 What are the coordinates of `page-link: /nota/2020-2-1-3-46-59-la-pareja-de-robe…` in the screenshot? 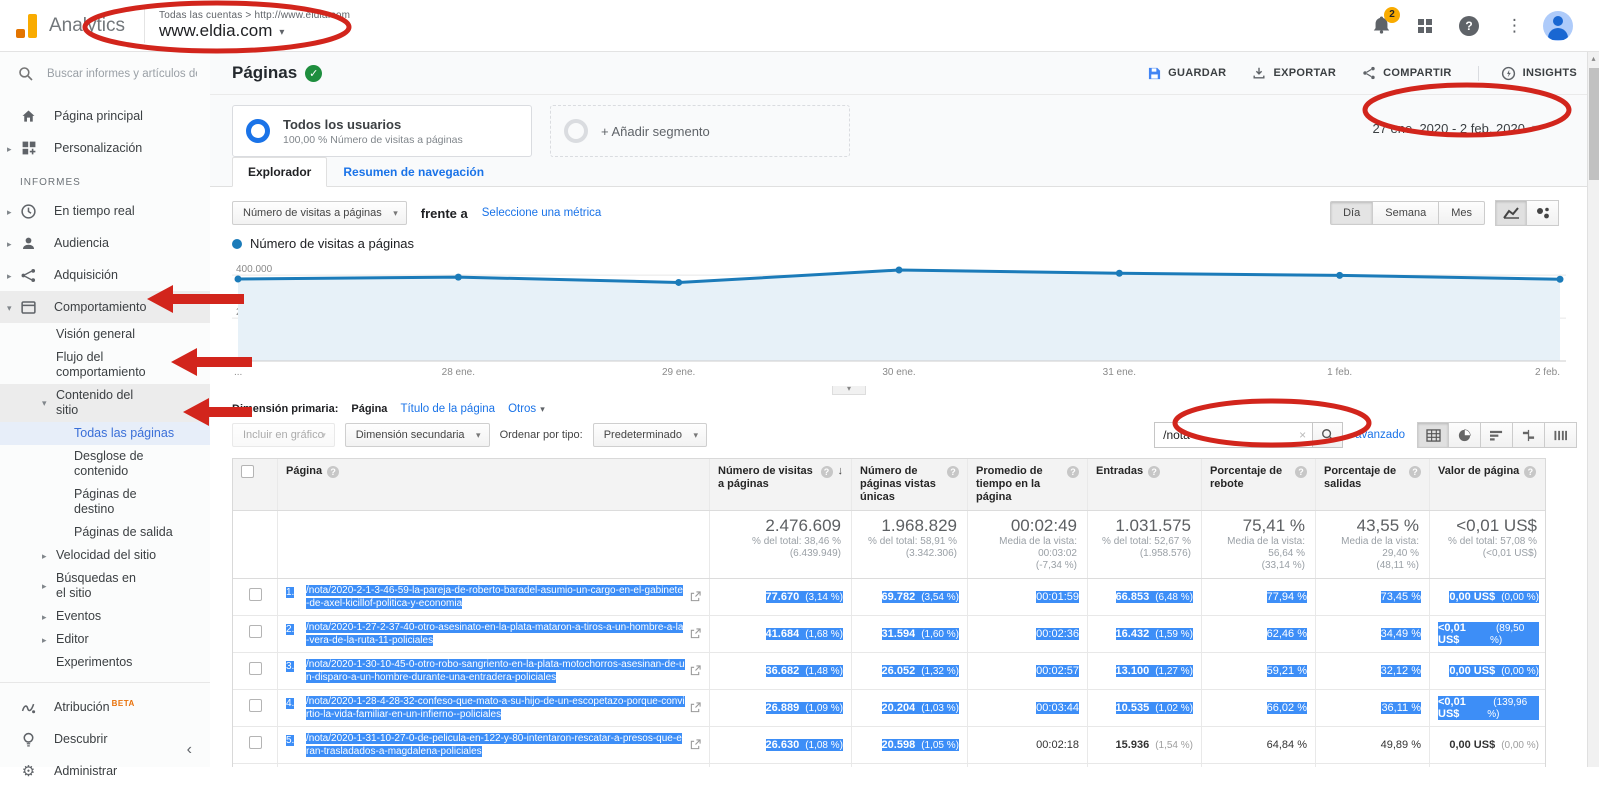 It's located at (494, 597).